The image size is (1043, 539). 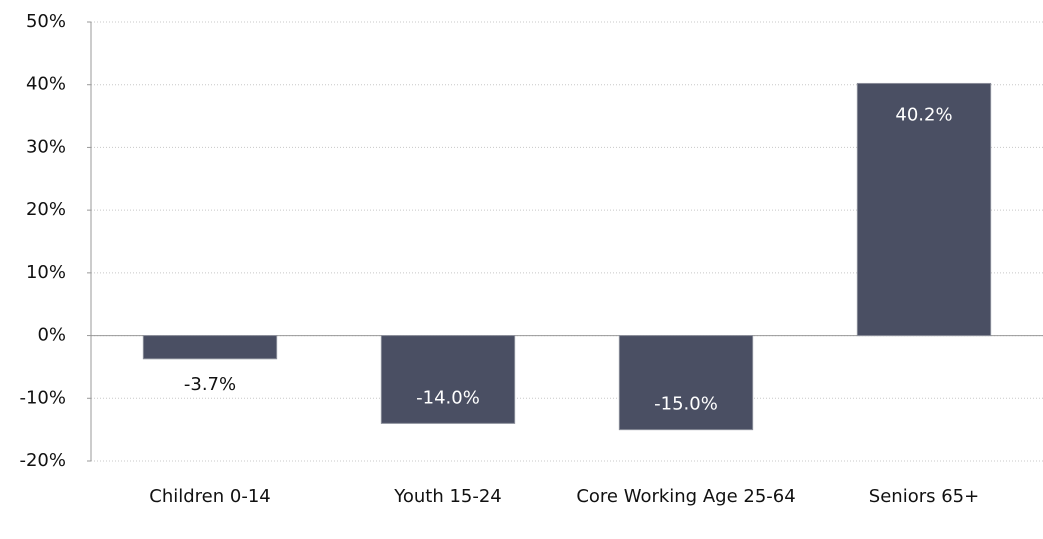 I want to click on y-tick-label: -10%, so click(x=42, y=397).